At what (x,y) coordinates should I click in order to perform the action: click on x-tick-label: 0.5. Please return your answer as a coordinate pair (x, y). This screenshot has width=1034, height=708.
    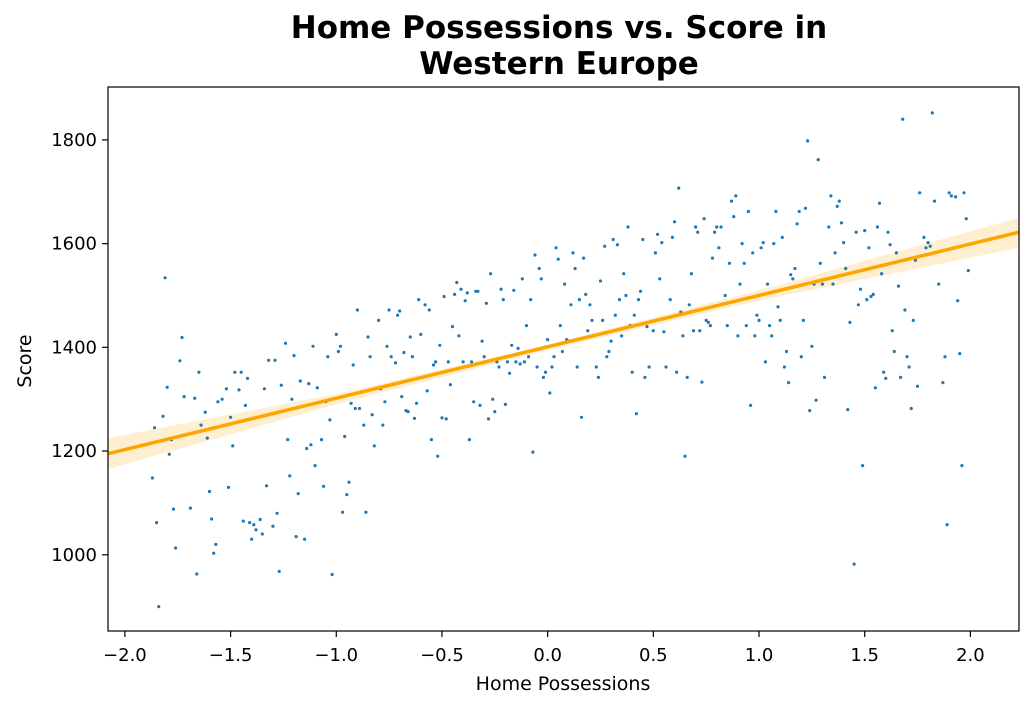
    Looking at the image, I should click on (653, 655).